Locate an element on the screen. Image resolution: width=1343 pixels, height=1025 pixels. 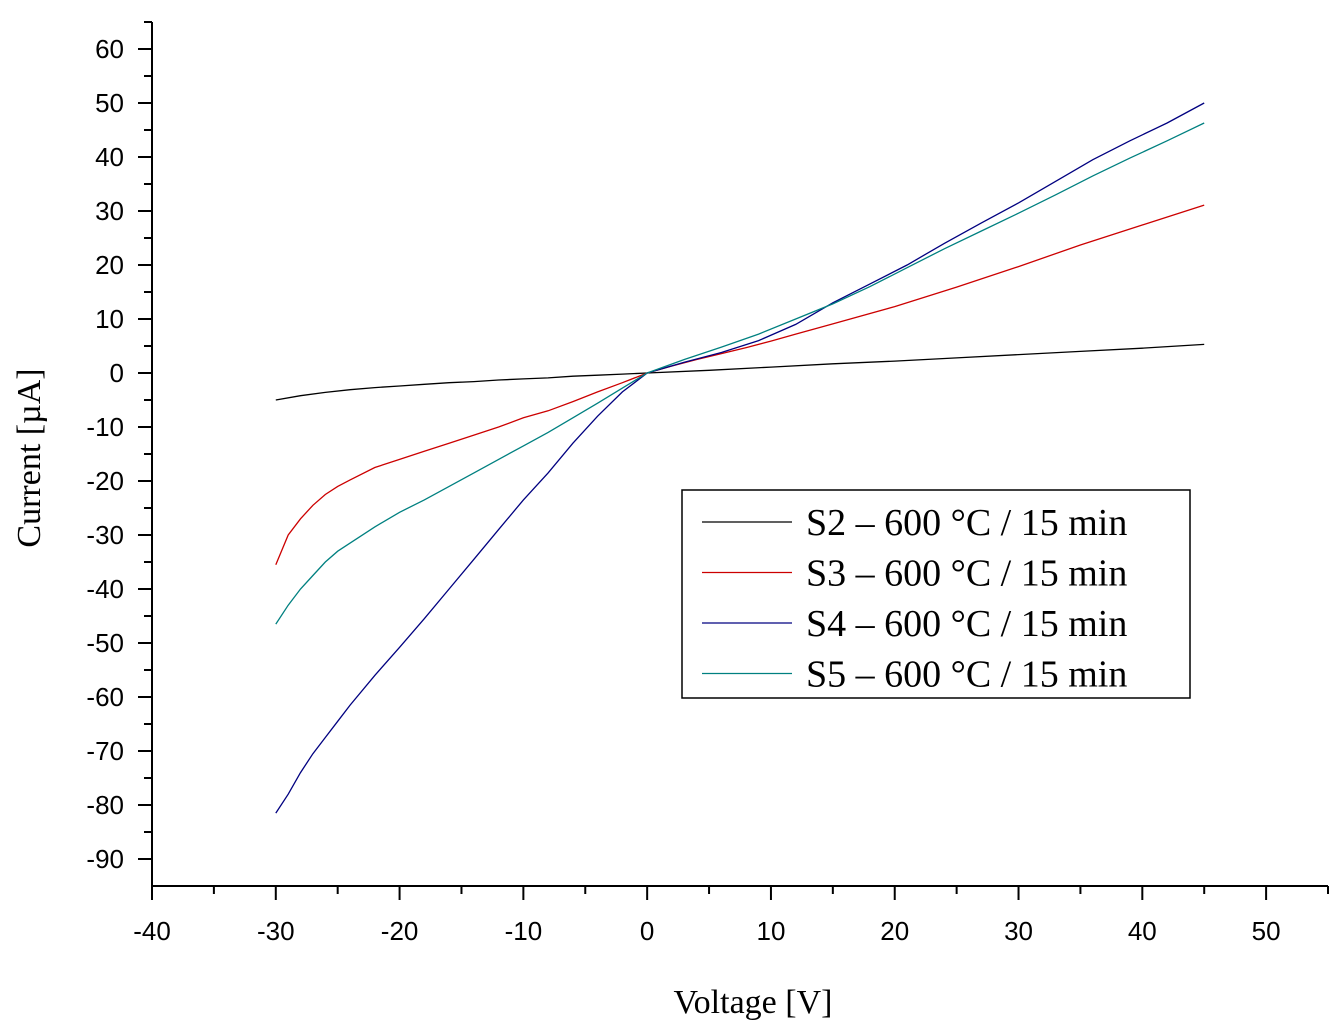
y-tick-label: -70 is located at coordinates (105, 751).